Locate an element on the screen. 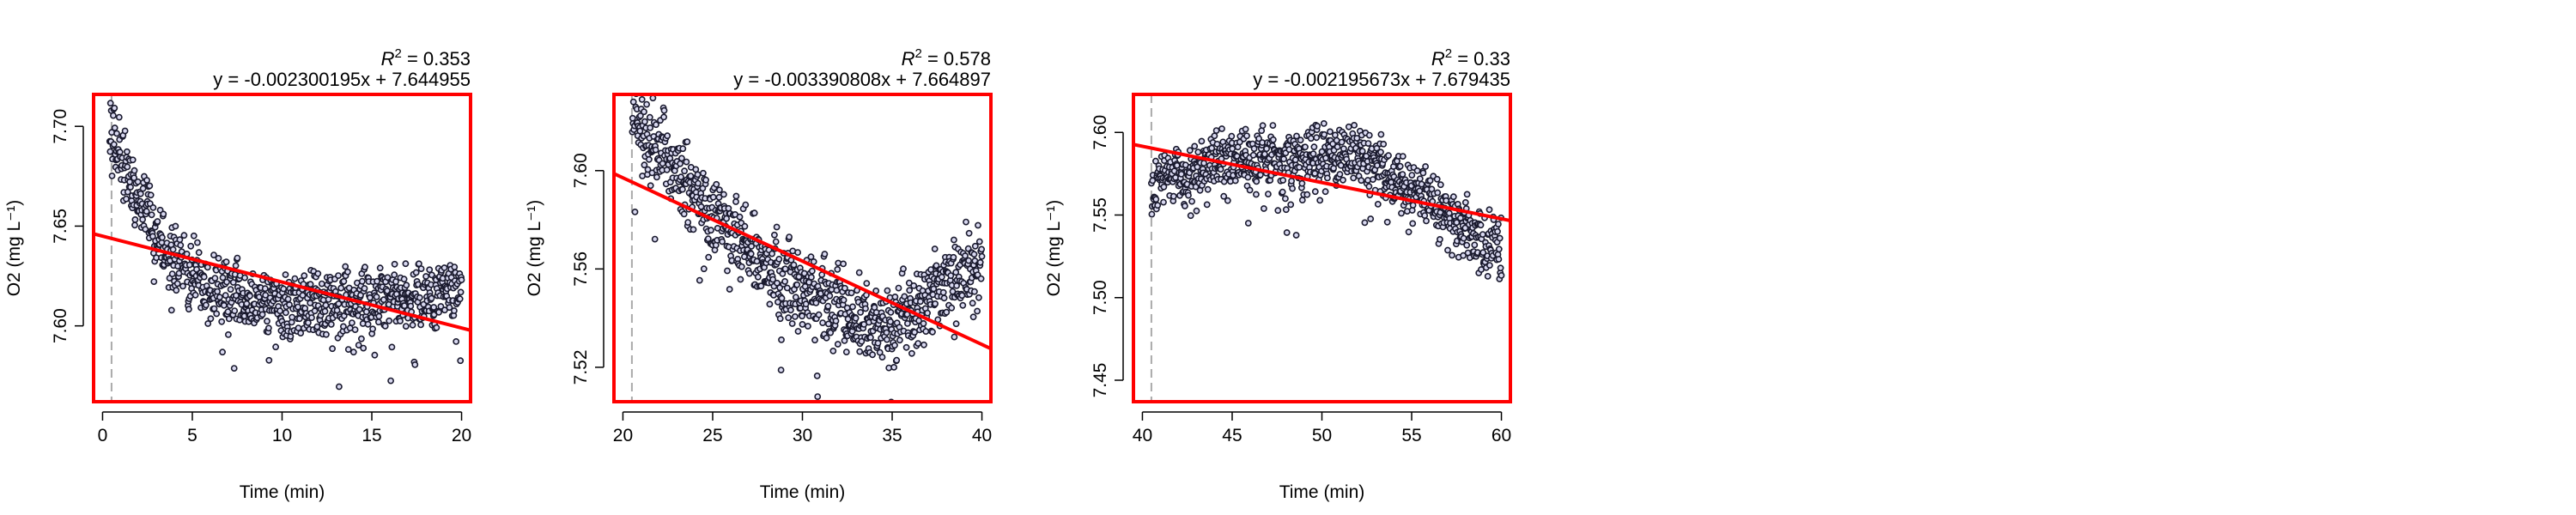  y-tick-label: 7.65 is located at coordinates (61, 226).